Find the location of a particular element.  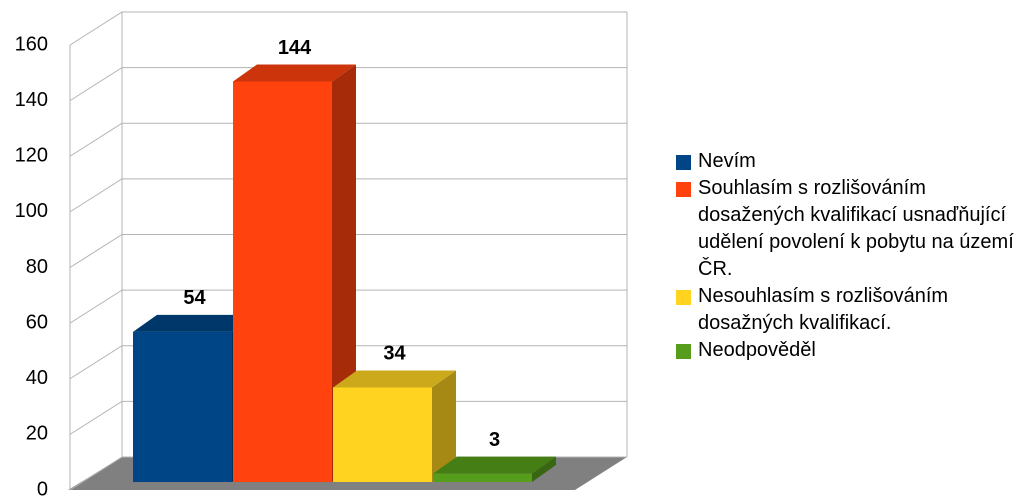

legend-item: Neodpověděl is located at coordinates (848, 350).